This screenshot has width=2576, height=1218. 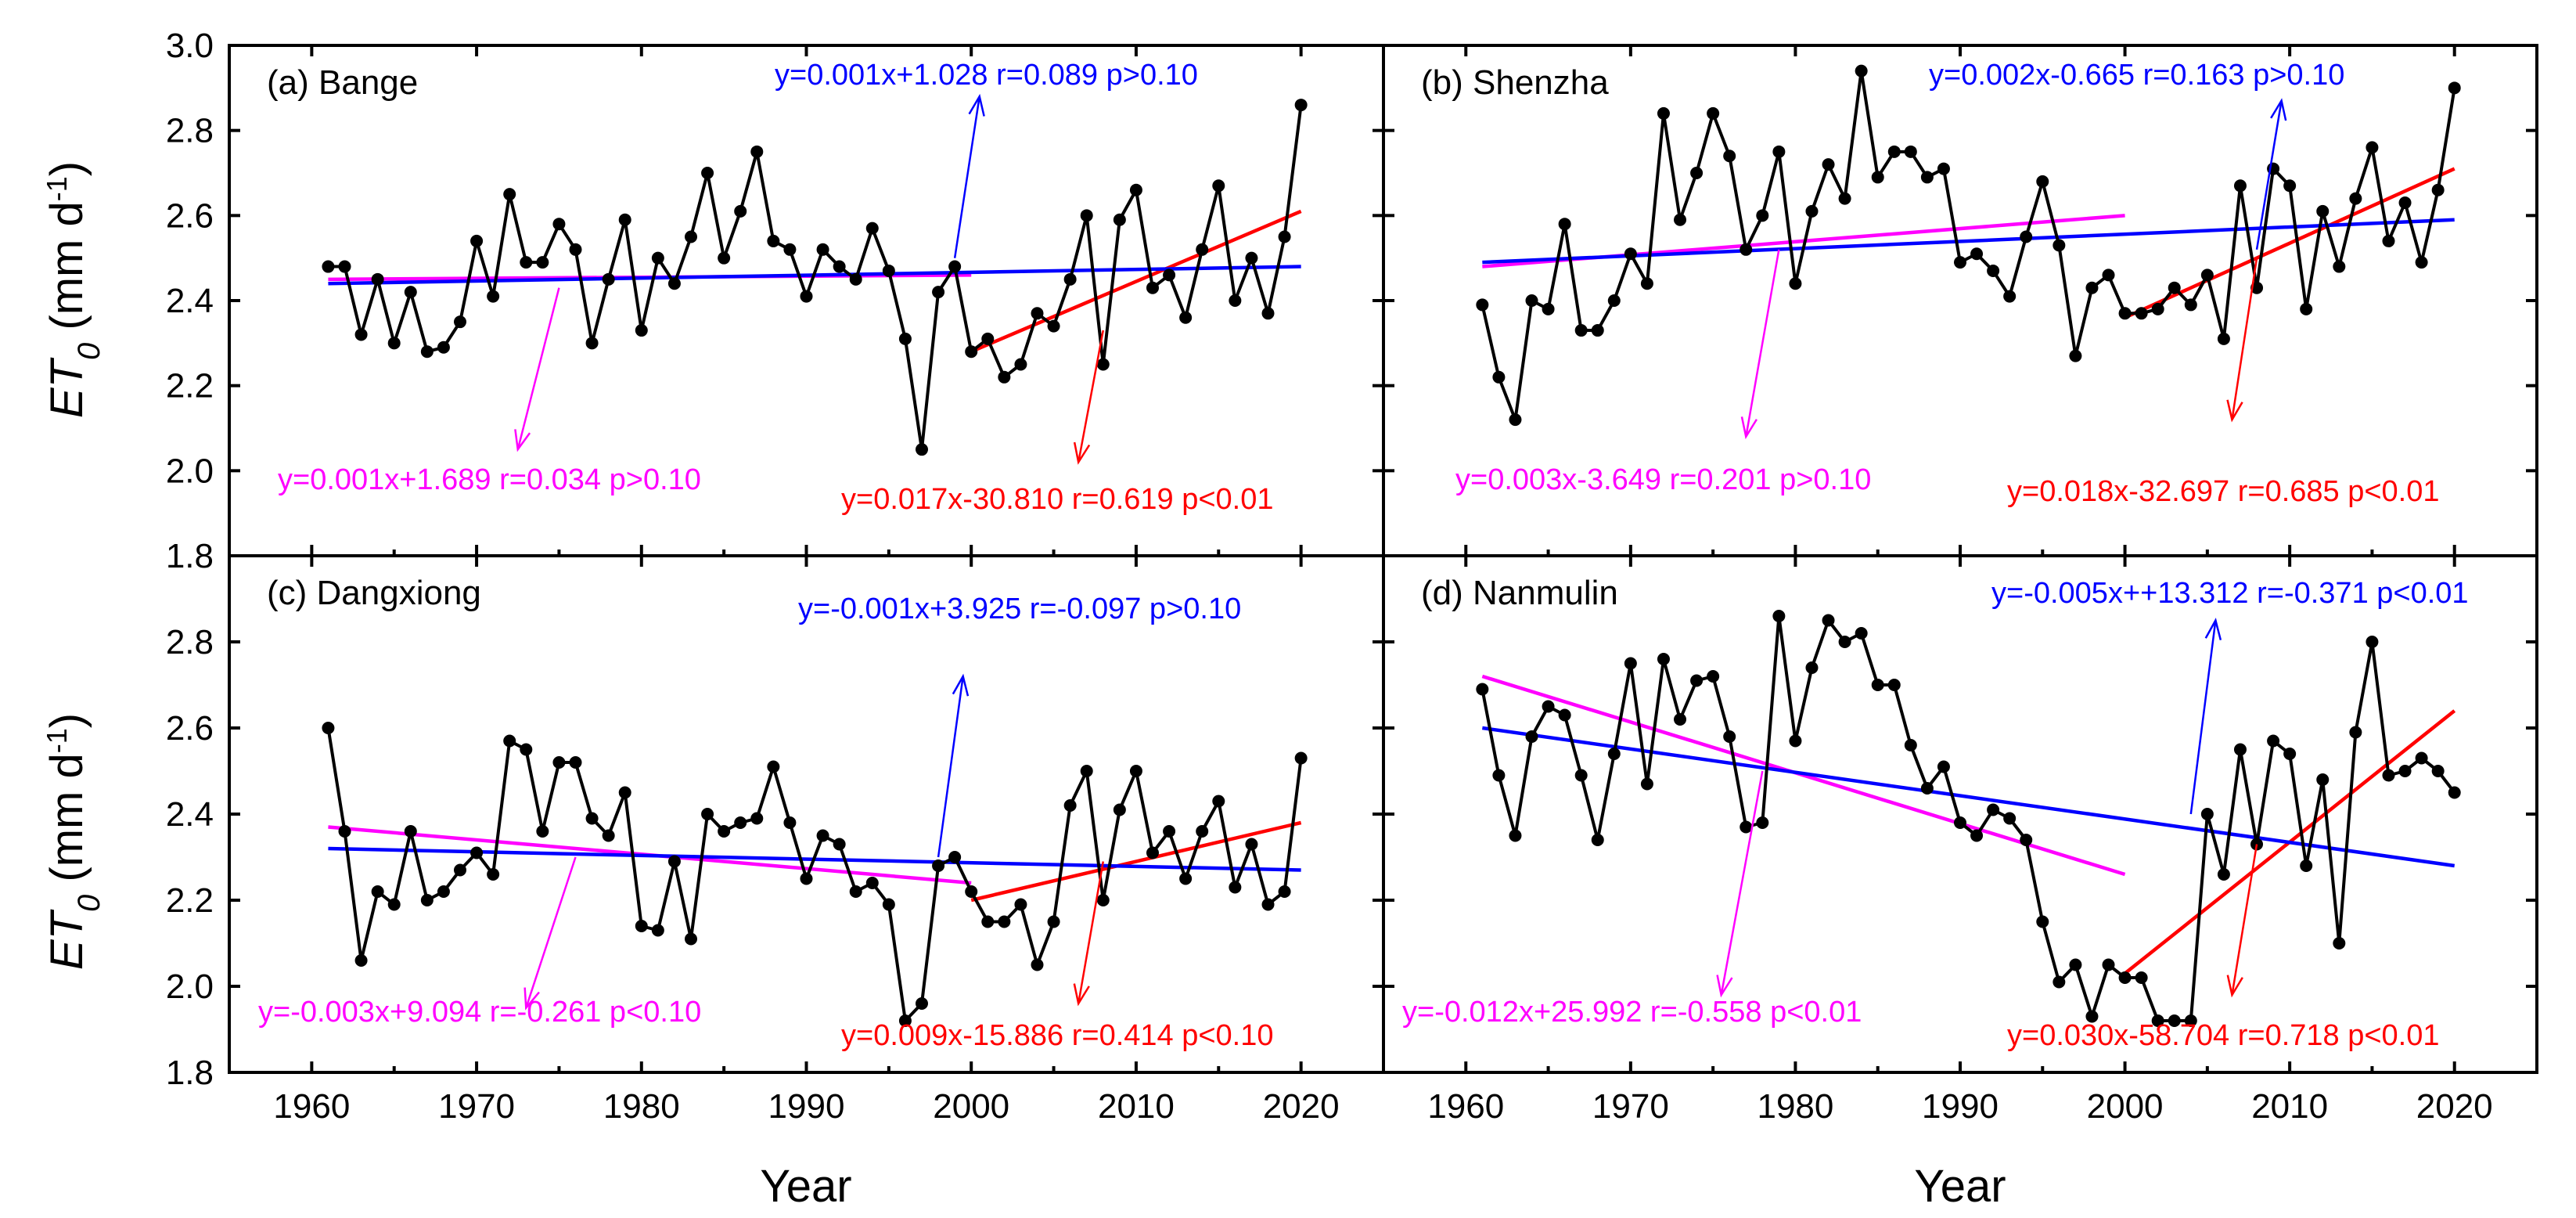 What do you see at coordinates (2289, 1106) in the screenshot?
I see `x-tick-label: 2010` at bounding box center [2289, 1106].